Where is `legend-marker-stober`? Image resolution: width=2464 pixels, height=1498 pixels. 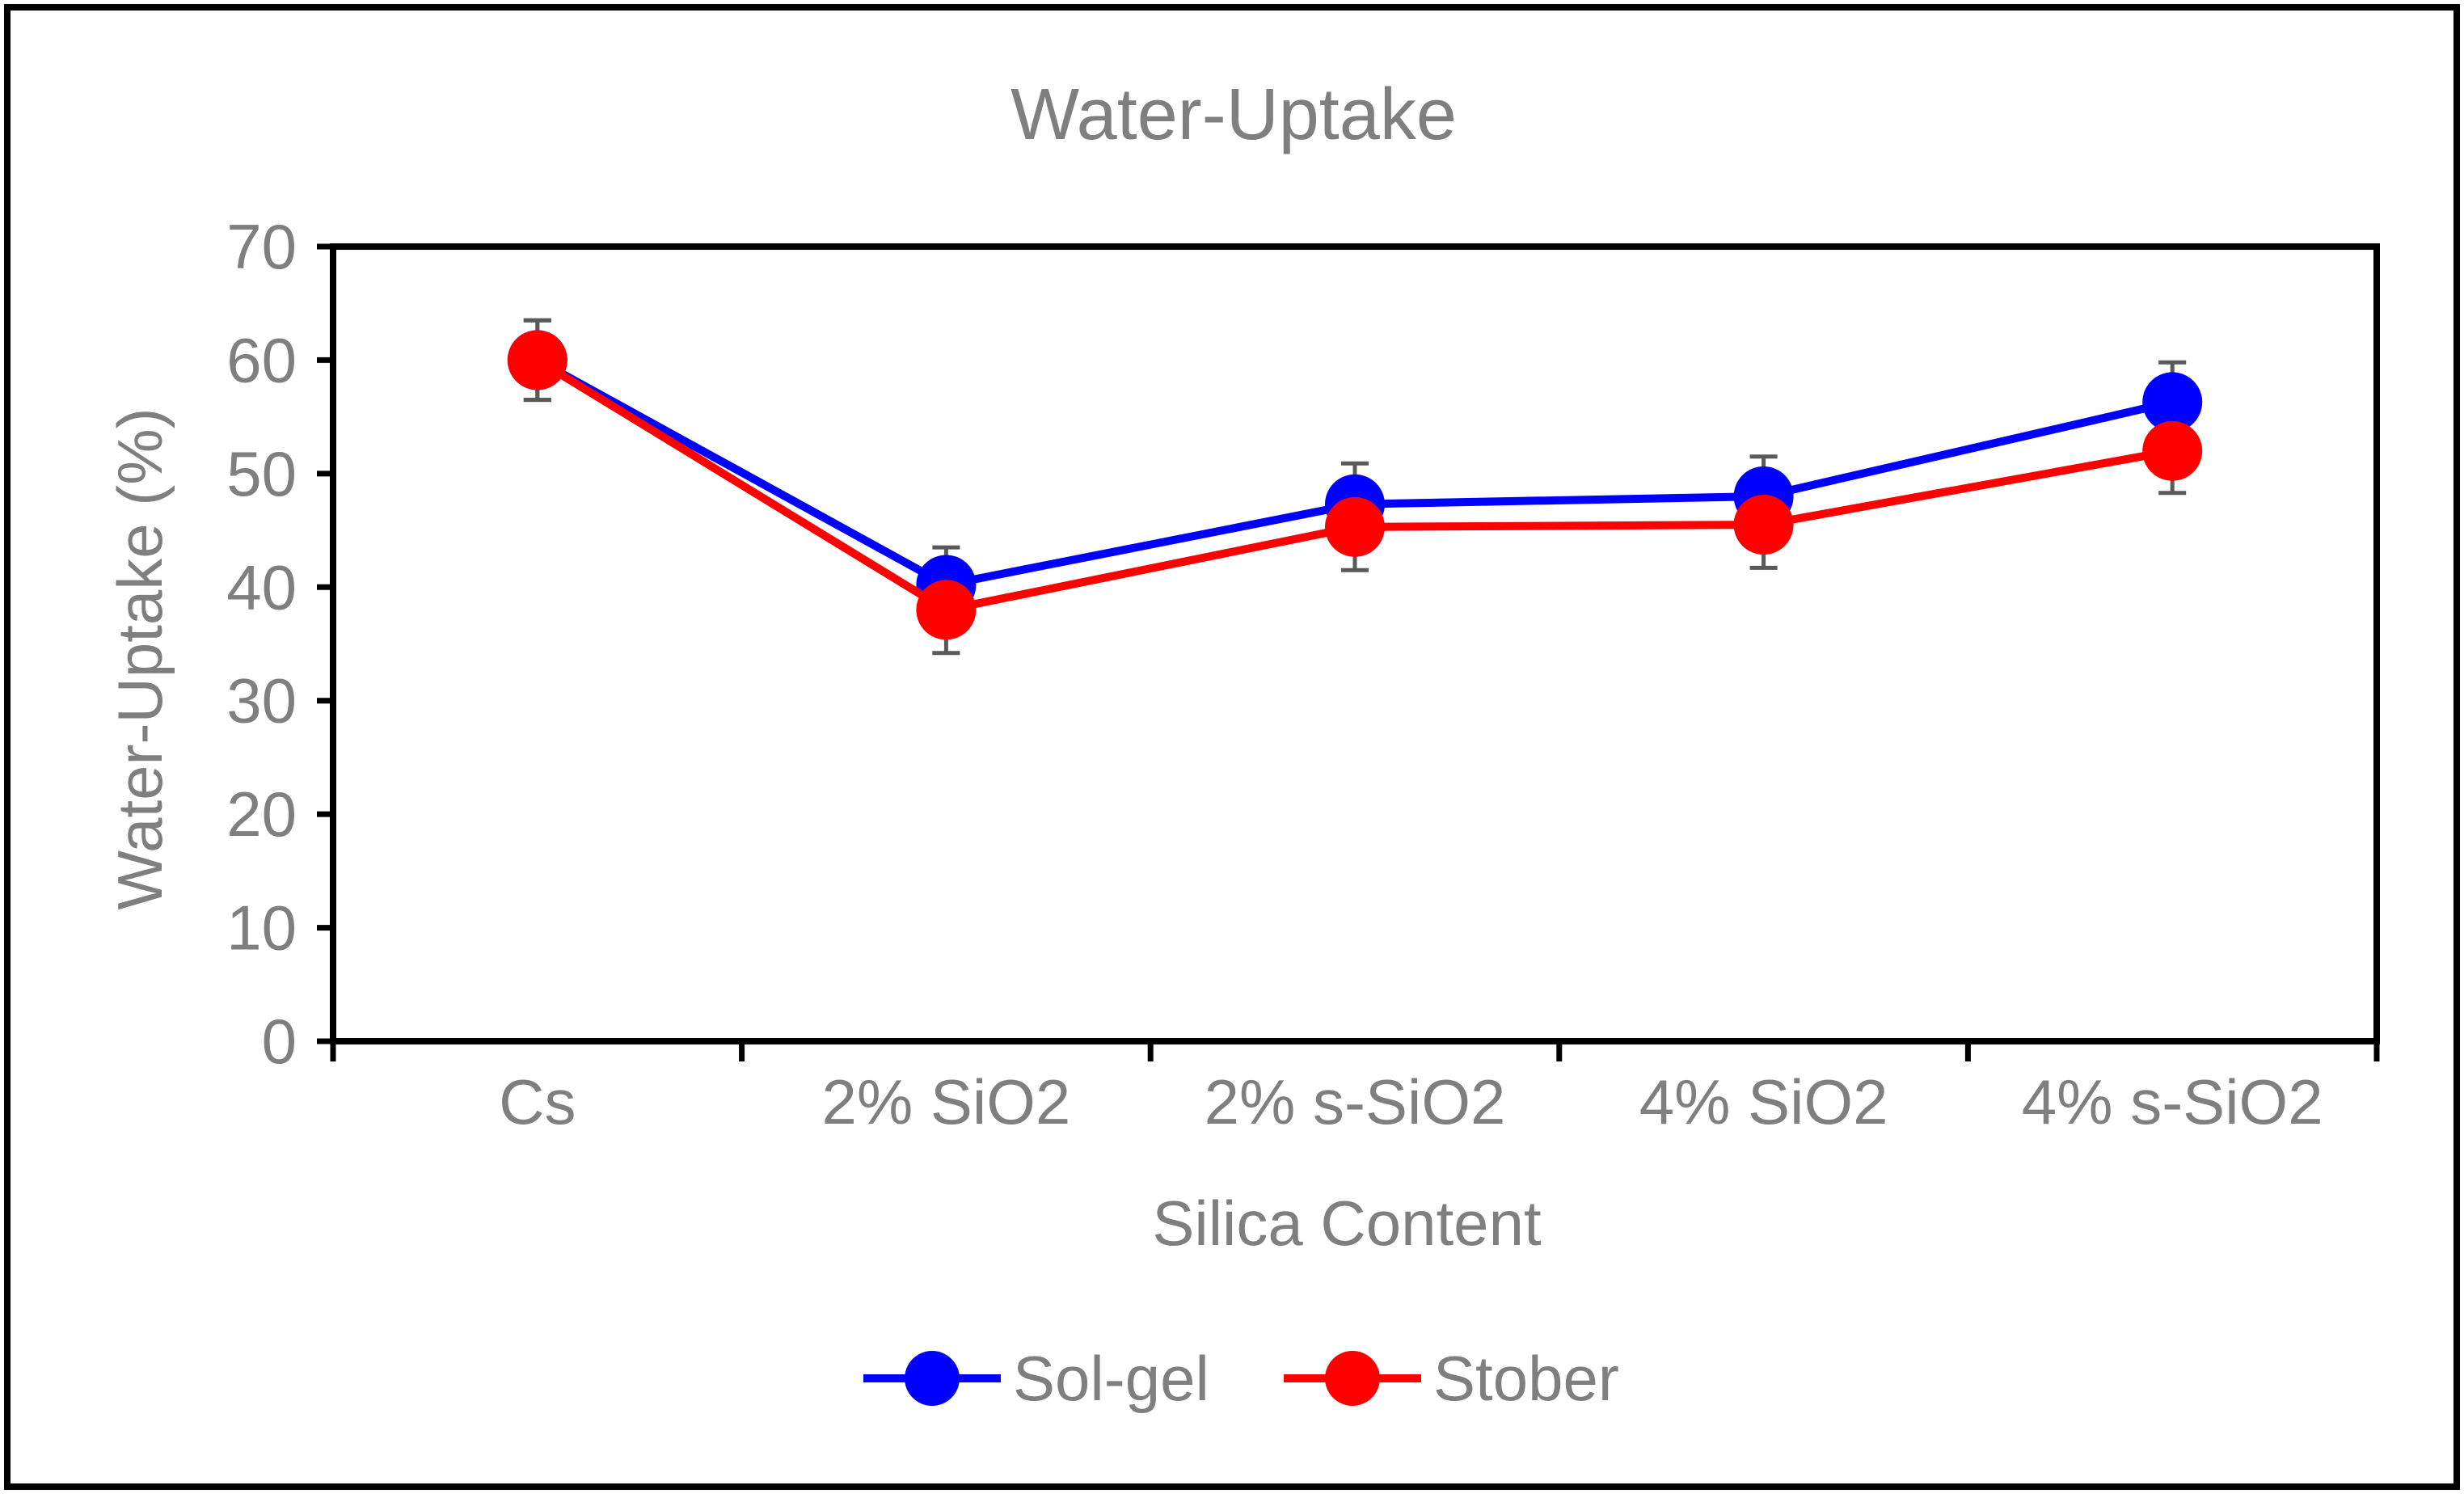
legend-marker-stober is located at coordinates (1353, 1378).